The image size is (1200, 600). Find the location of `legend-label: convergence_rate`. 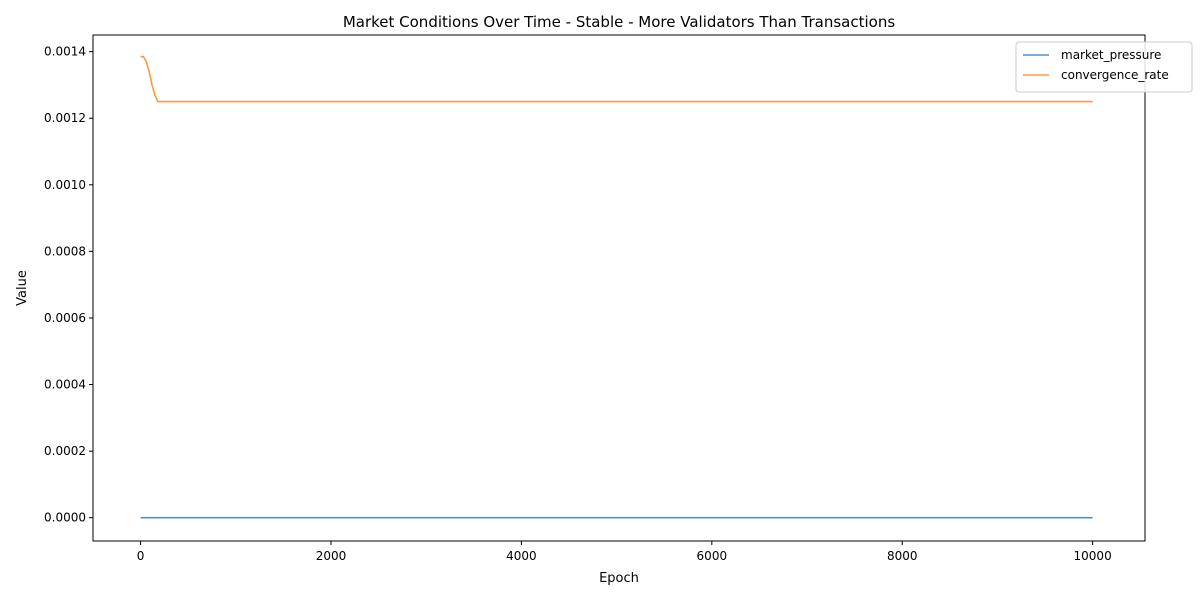

legend-label: convergence_rate is located at coordinates (1115, 75).